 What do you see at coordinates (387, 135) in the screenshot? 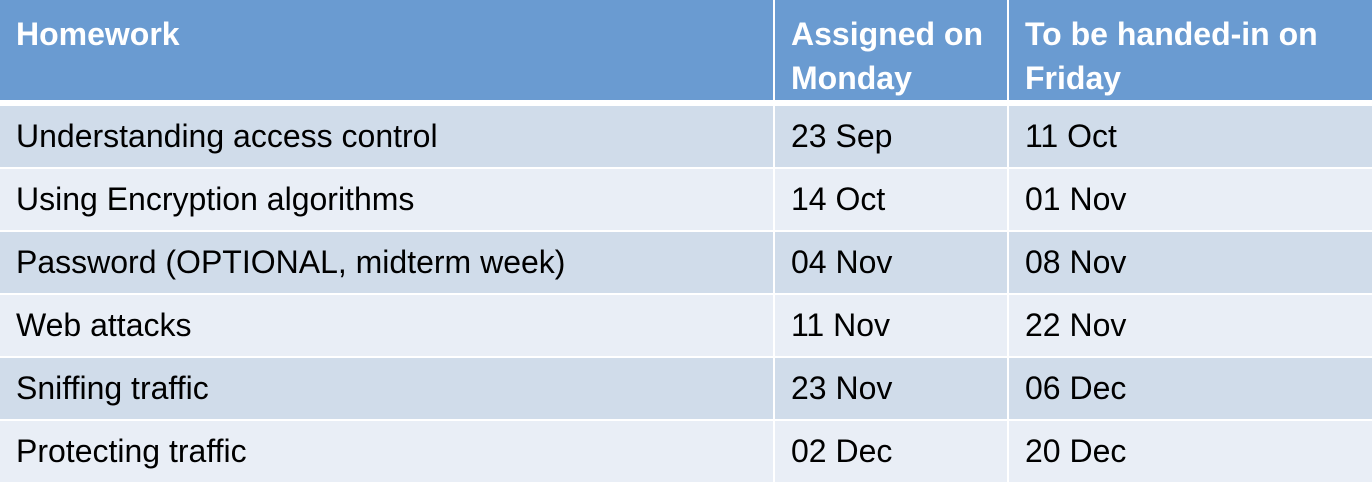
I see `homework-cell: Understanding access control` at bounding box center [387, 135].